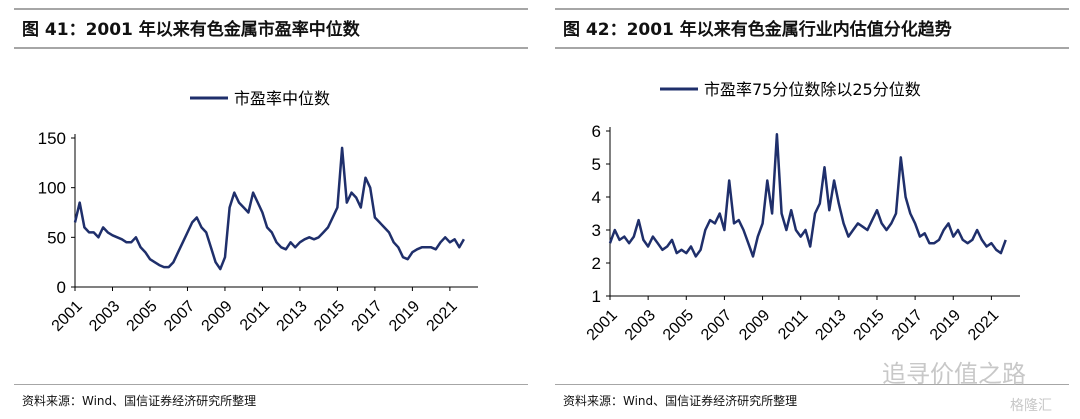 This screenshot has height=419, width=1080. What do you see at coordinates (596, 230) in the screenshot?
I see `y-tick-label: 3` at bounding box center [596, 230].